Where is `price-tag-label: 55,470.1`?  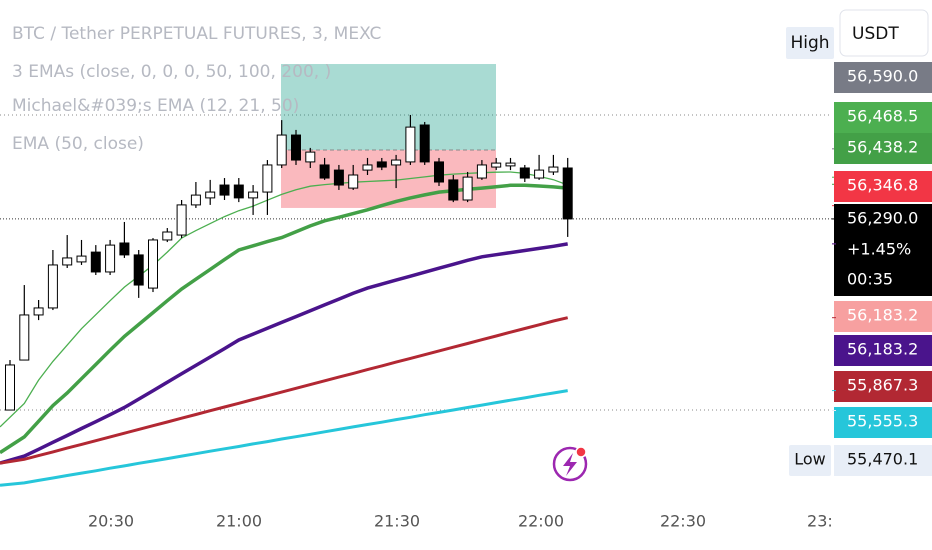 price-tag-label: 55,470.1 is located at coordinates (882, 459).